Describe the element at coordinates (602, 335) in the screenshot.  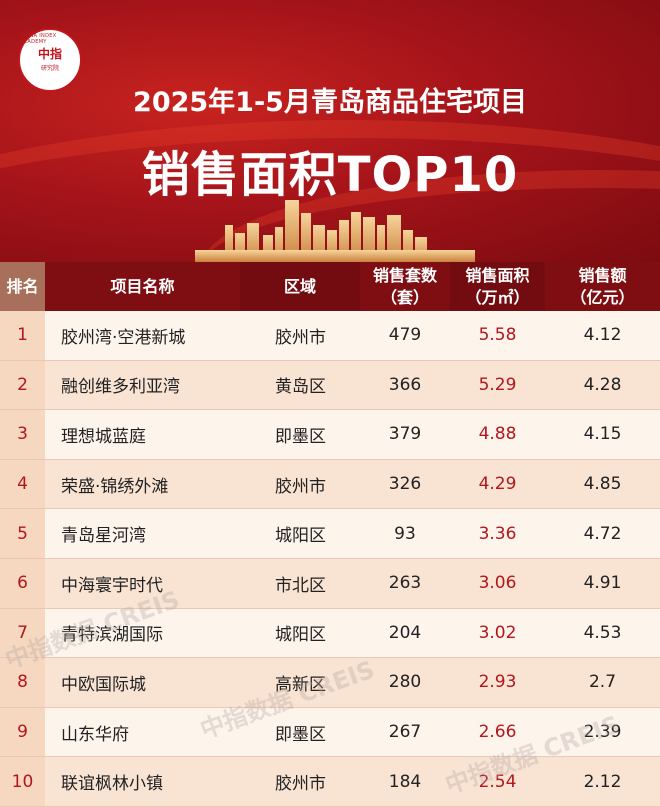
I see `sales-cell: 4.12` at that location.